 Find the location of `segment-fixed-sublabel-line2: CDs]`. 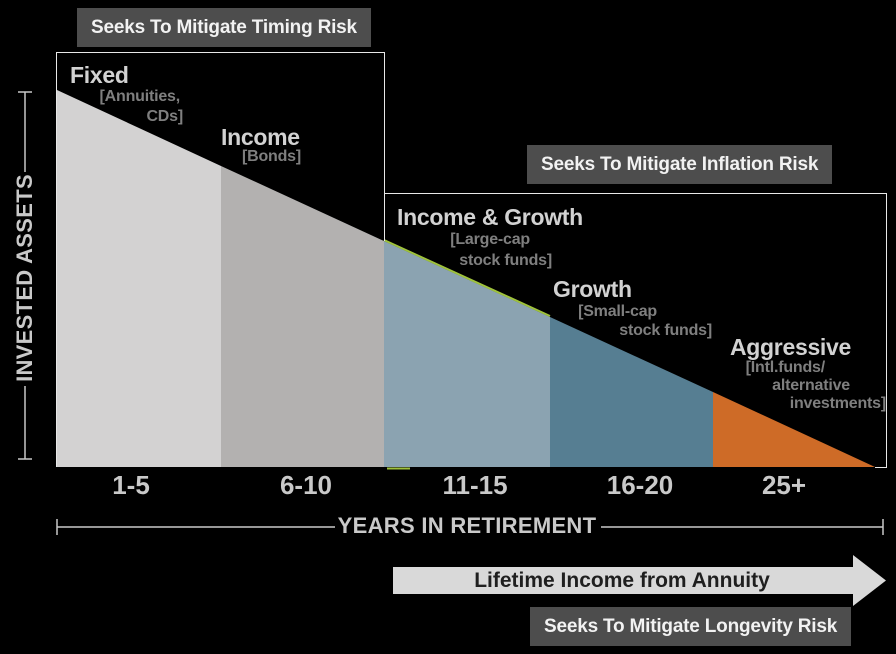

segment-fixed-sublabel-line2: CDs] is located at coordinates (164, 116).